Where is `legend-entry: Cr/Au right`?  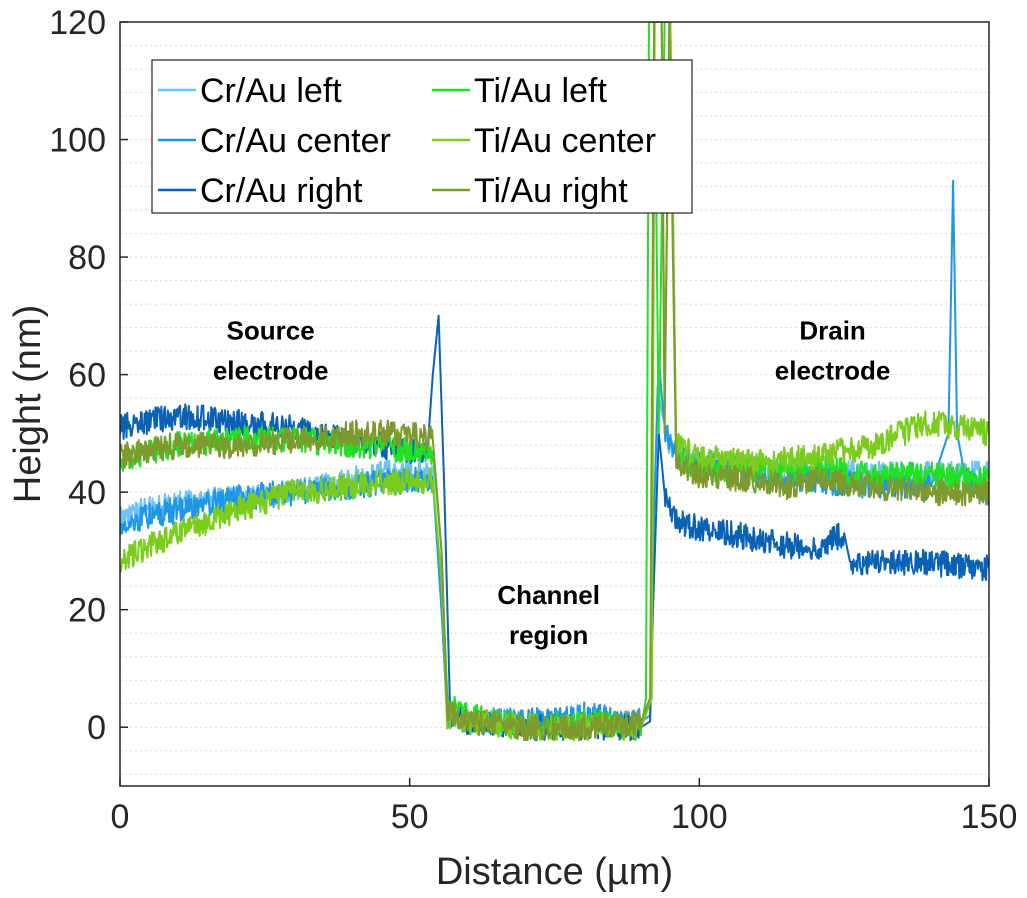 legend-entry: Cr/Au right is located at coordinates (281, 191).